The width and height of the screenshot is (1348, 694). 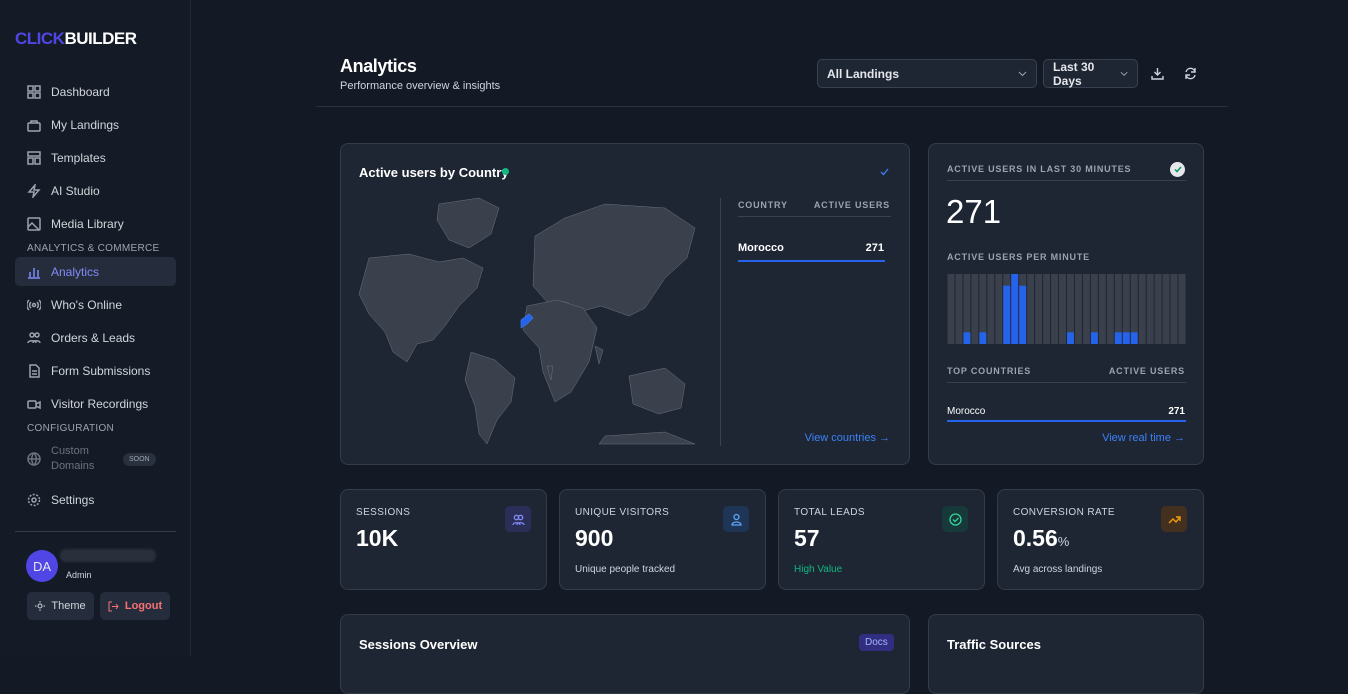 I want to click on nav-item: Visitor Recordings, so click(x=87, y=404).